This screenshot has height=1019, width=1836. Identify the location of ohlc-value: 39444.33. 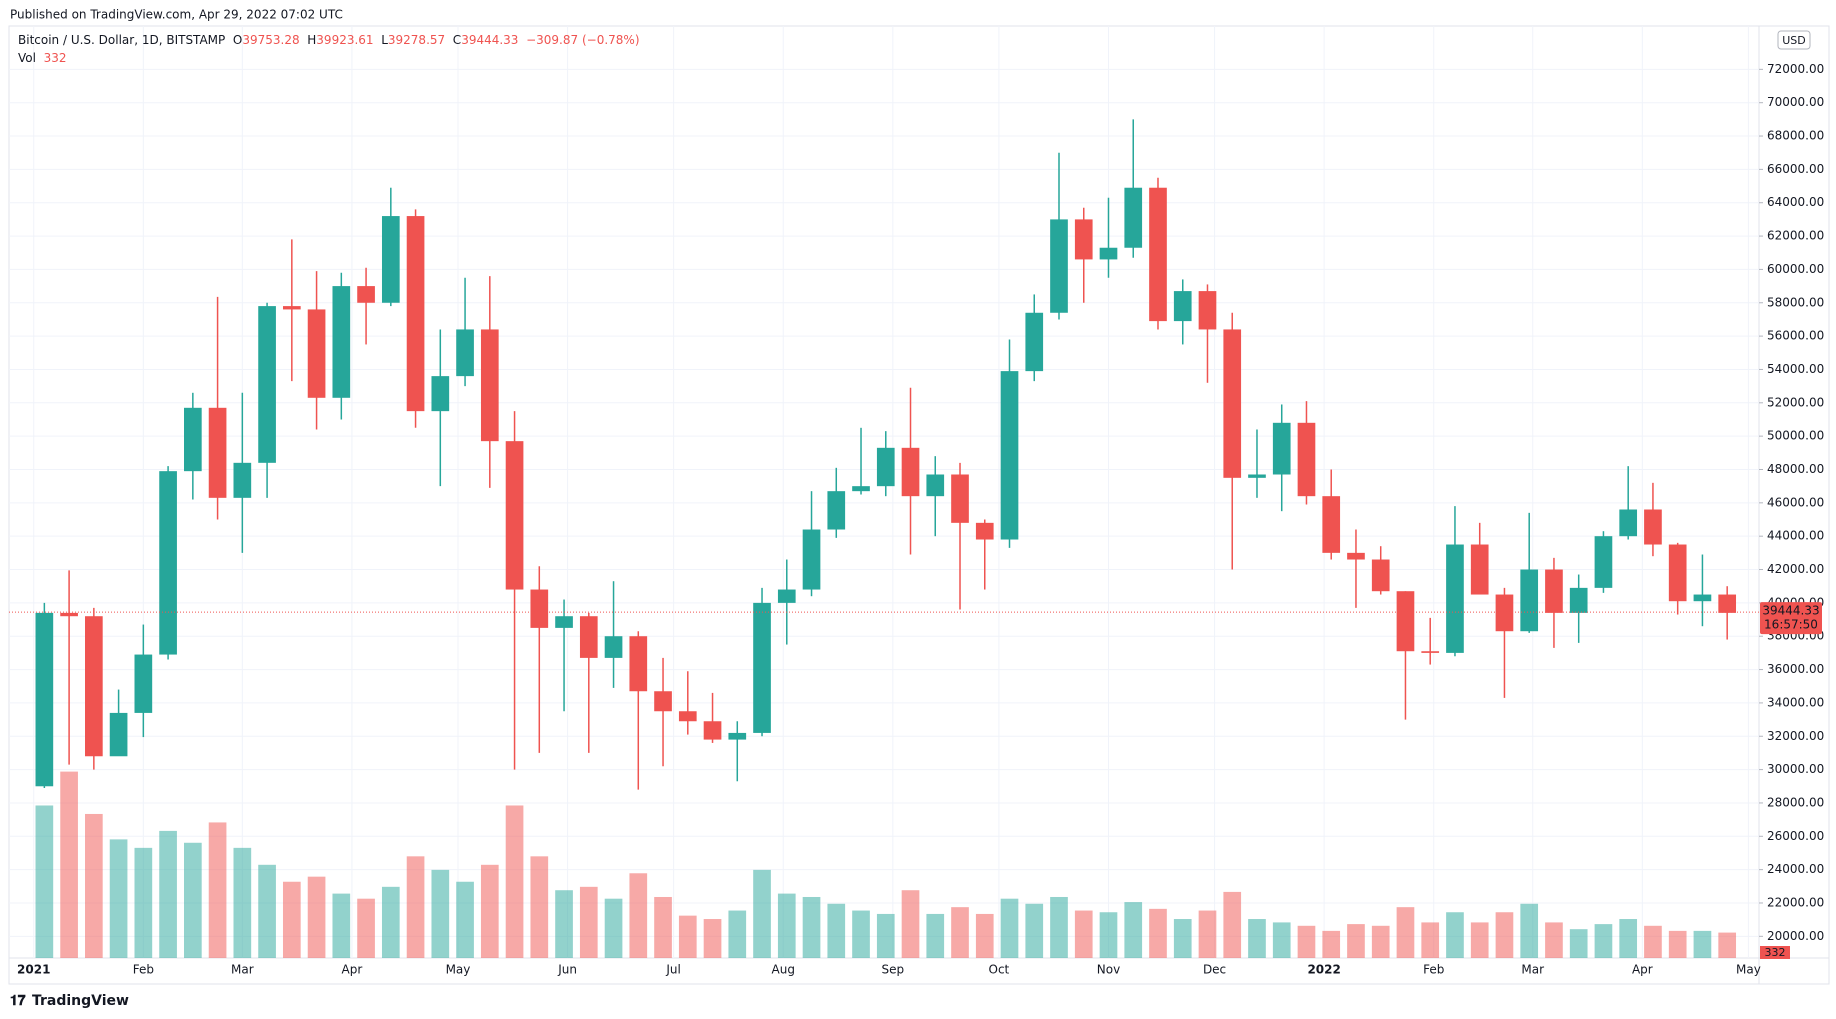
(490, 40).